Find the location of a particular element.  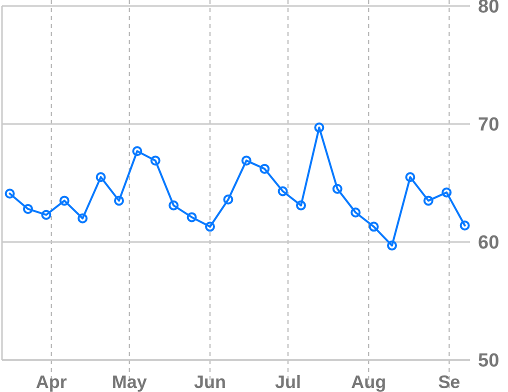

x-tick-label: Aug is located at coordinates (368, 382).